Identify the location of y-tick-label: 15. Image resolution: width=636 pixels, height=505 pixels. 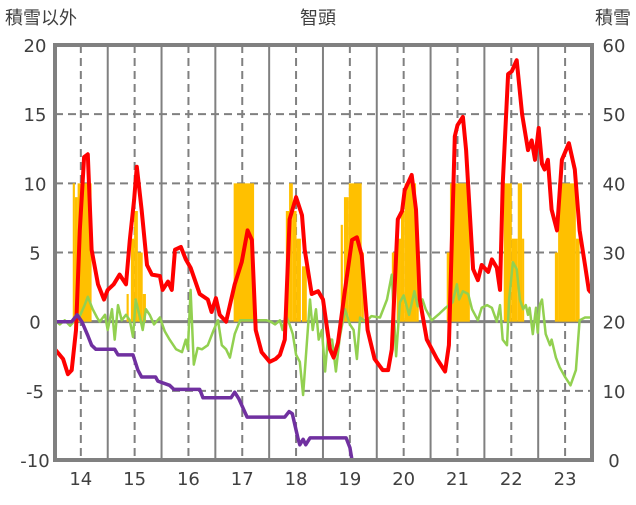
(35, 115).